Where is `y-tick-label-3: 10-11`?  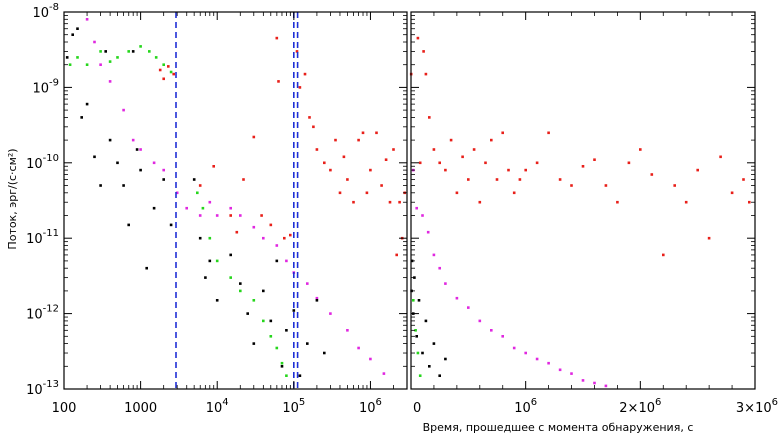
y-tick-label-3: 10-11 is located at coordinates (42, 237).